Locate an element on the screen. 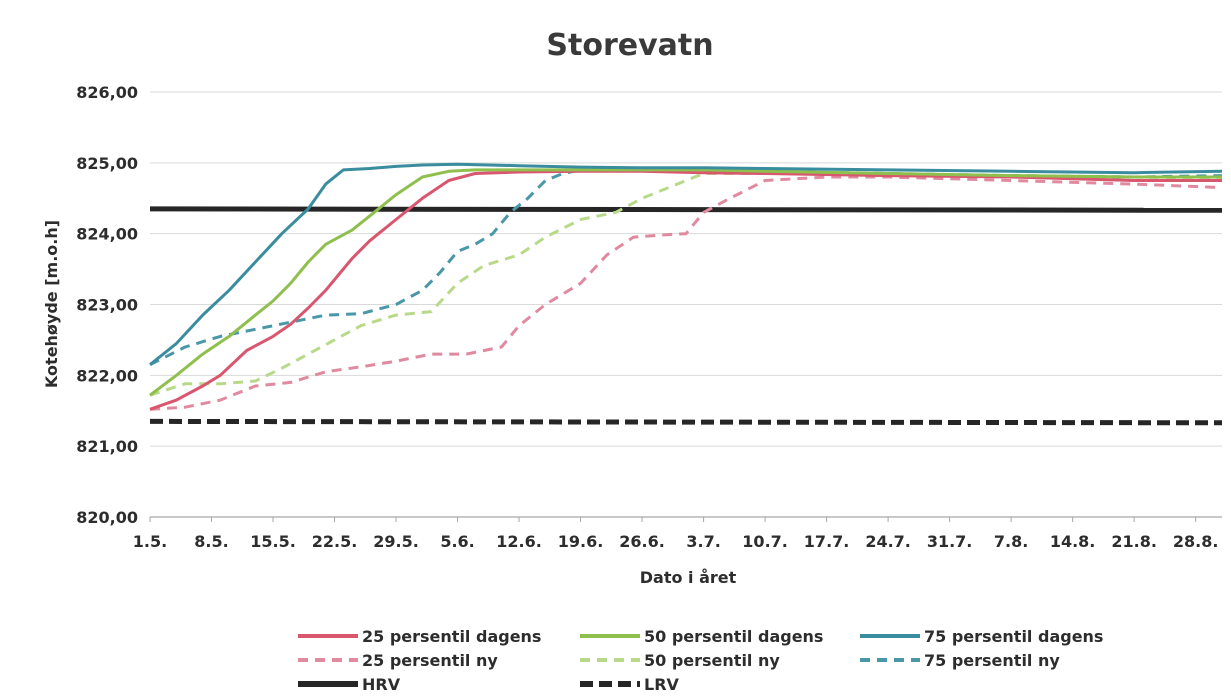  x-tick-label: 21.8. is located at coordinates (1134, 541).